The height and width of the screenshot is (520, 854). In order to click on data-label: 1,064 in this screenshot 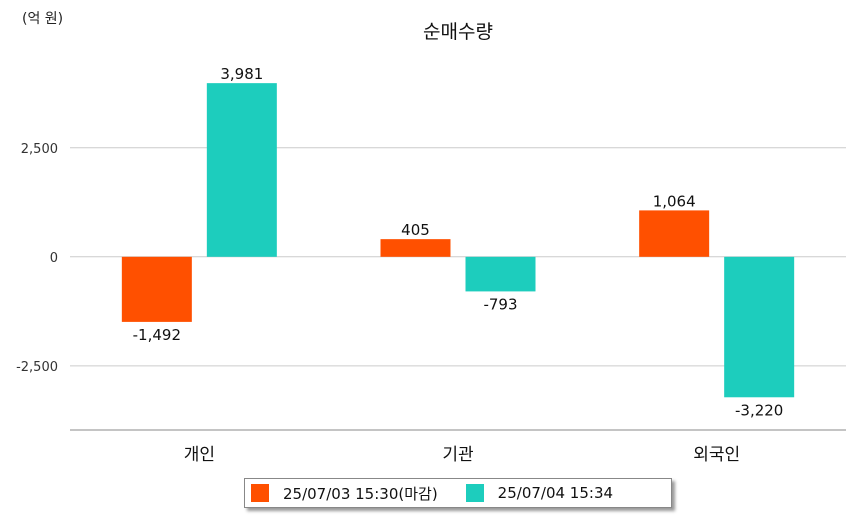, I will do `click(674, 201)`.